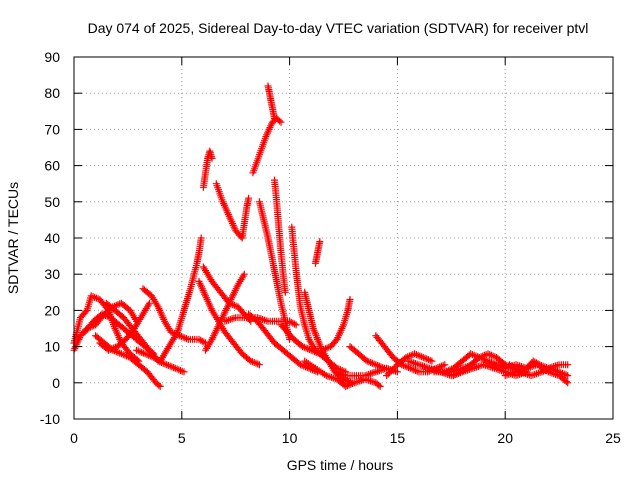 The height and width of the screenshot is (480, 640). I want to click on y-tick-label: -10, so click(50, 419).